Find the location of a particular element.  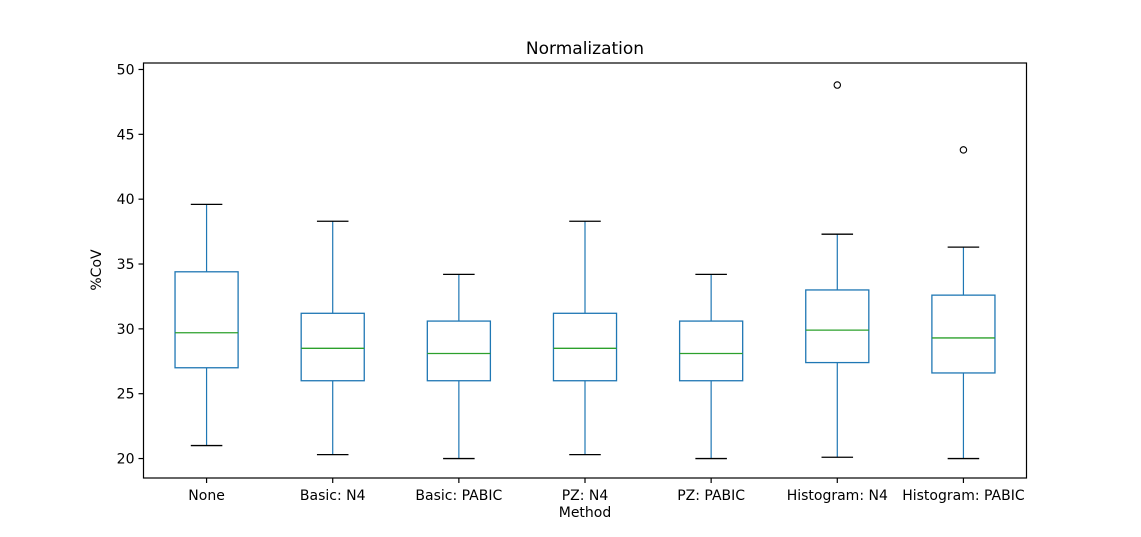

y-tick-label: 30 is located at coordinates (126, 330).